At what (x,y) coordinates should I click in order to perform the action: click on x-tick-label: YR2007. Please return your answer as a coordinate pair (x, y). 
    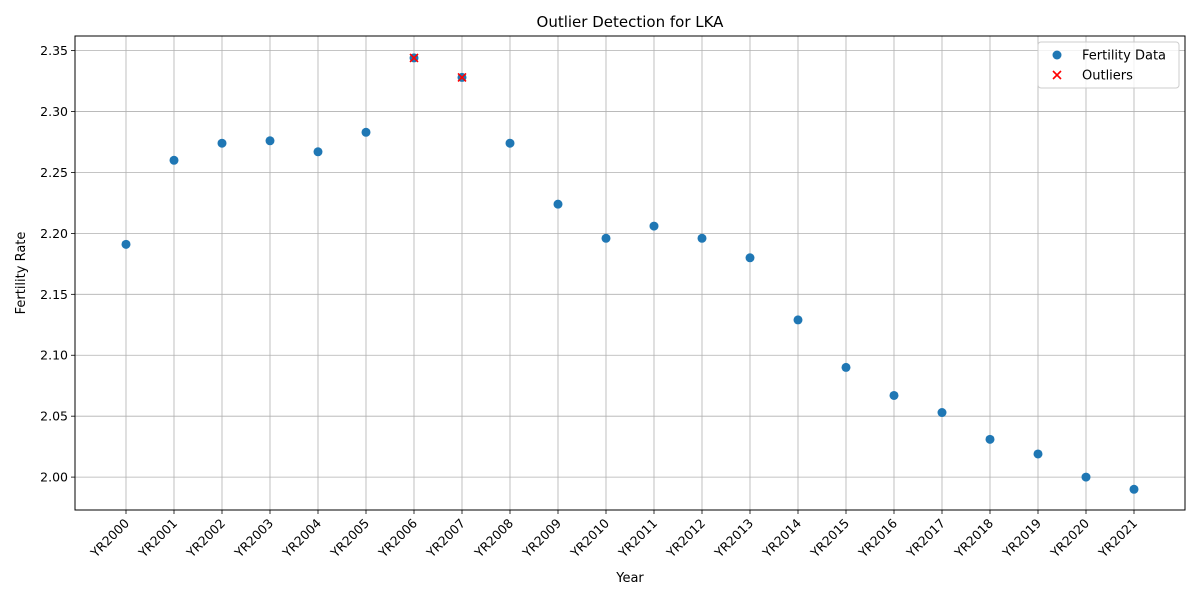
    Looking at the image, I should click on (445, 538).